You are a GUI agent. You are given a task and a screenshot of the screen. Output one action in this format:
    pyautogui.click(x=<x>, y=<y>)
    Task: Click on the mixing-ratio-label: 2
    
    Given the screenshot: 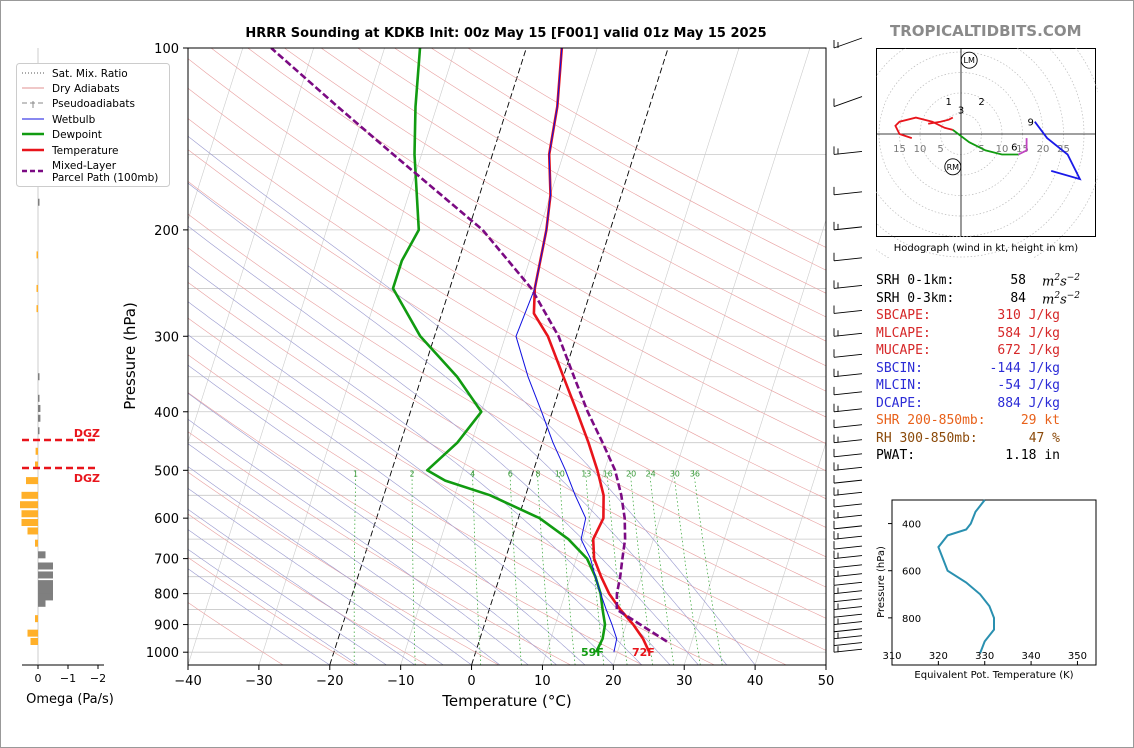 What is the action you would take?
    pyautogui.click(x=412, y=474)
    